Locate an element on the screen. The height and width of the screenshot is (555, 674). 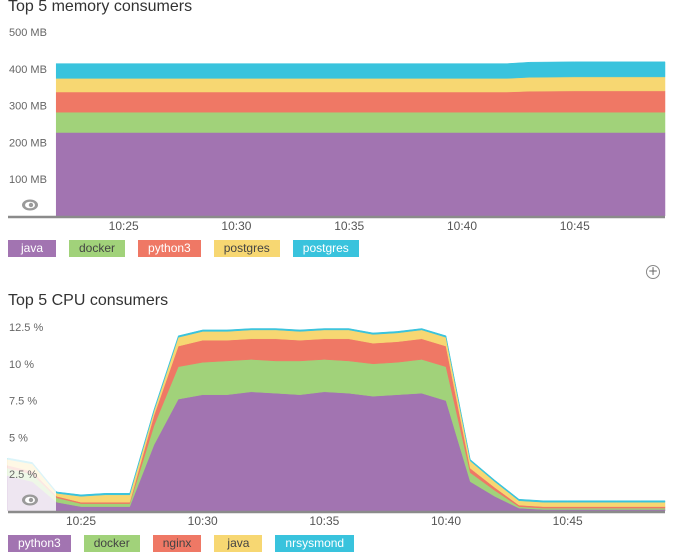
y-tick-label: 7.5 % is located at coordinates (23, 402).